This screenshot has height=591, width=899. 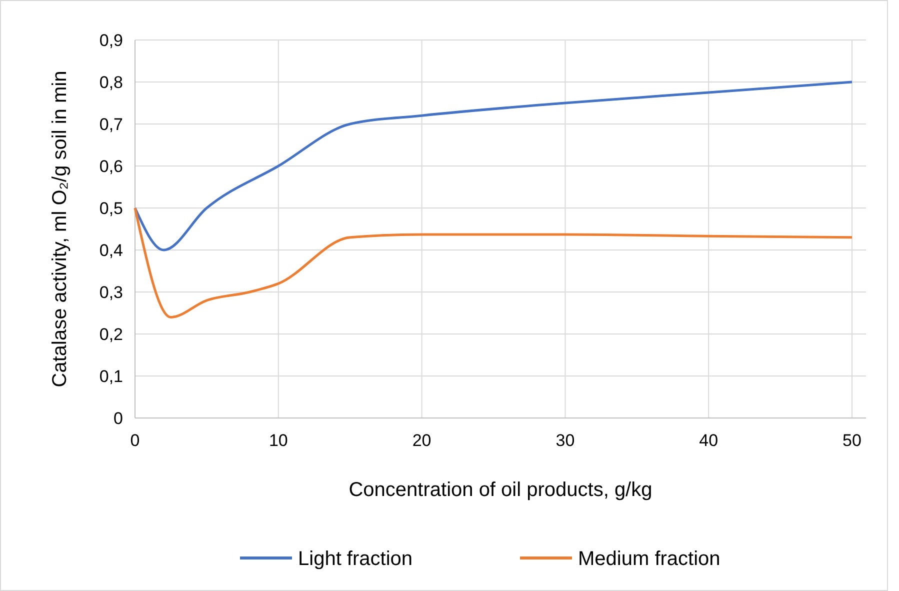 I want to click on x-tick-label: 40, so click(x=708, y=440).